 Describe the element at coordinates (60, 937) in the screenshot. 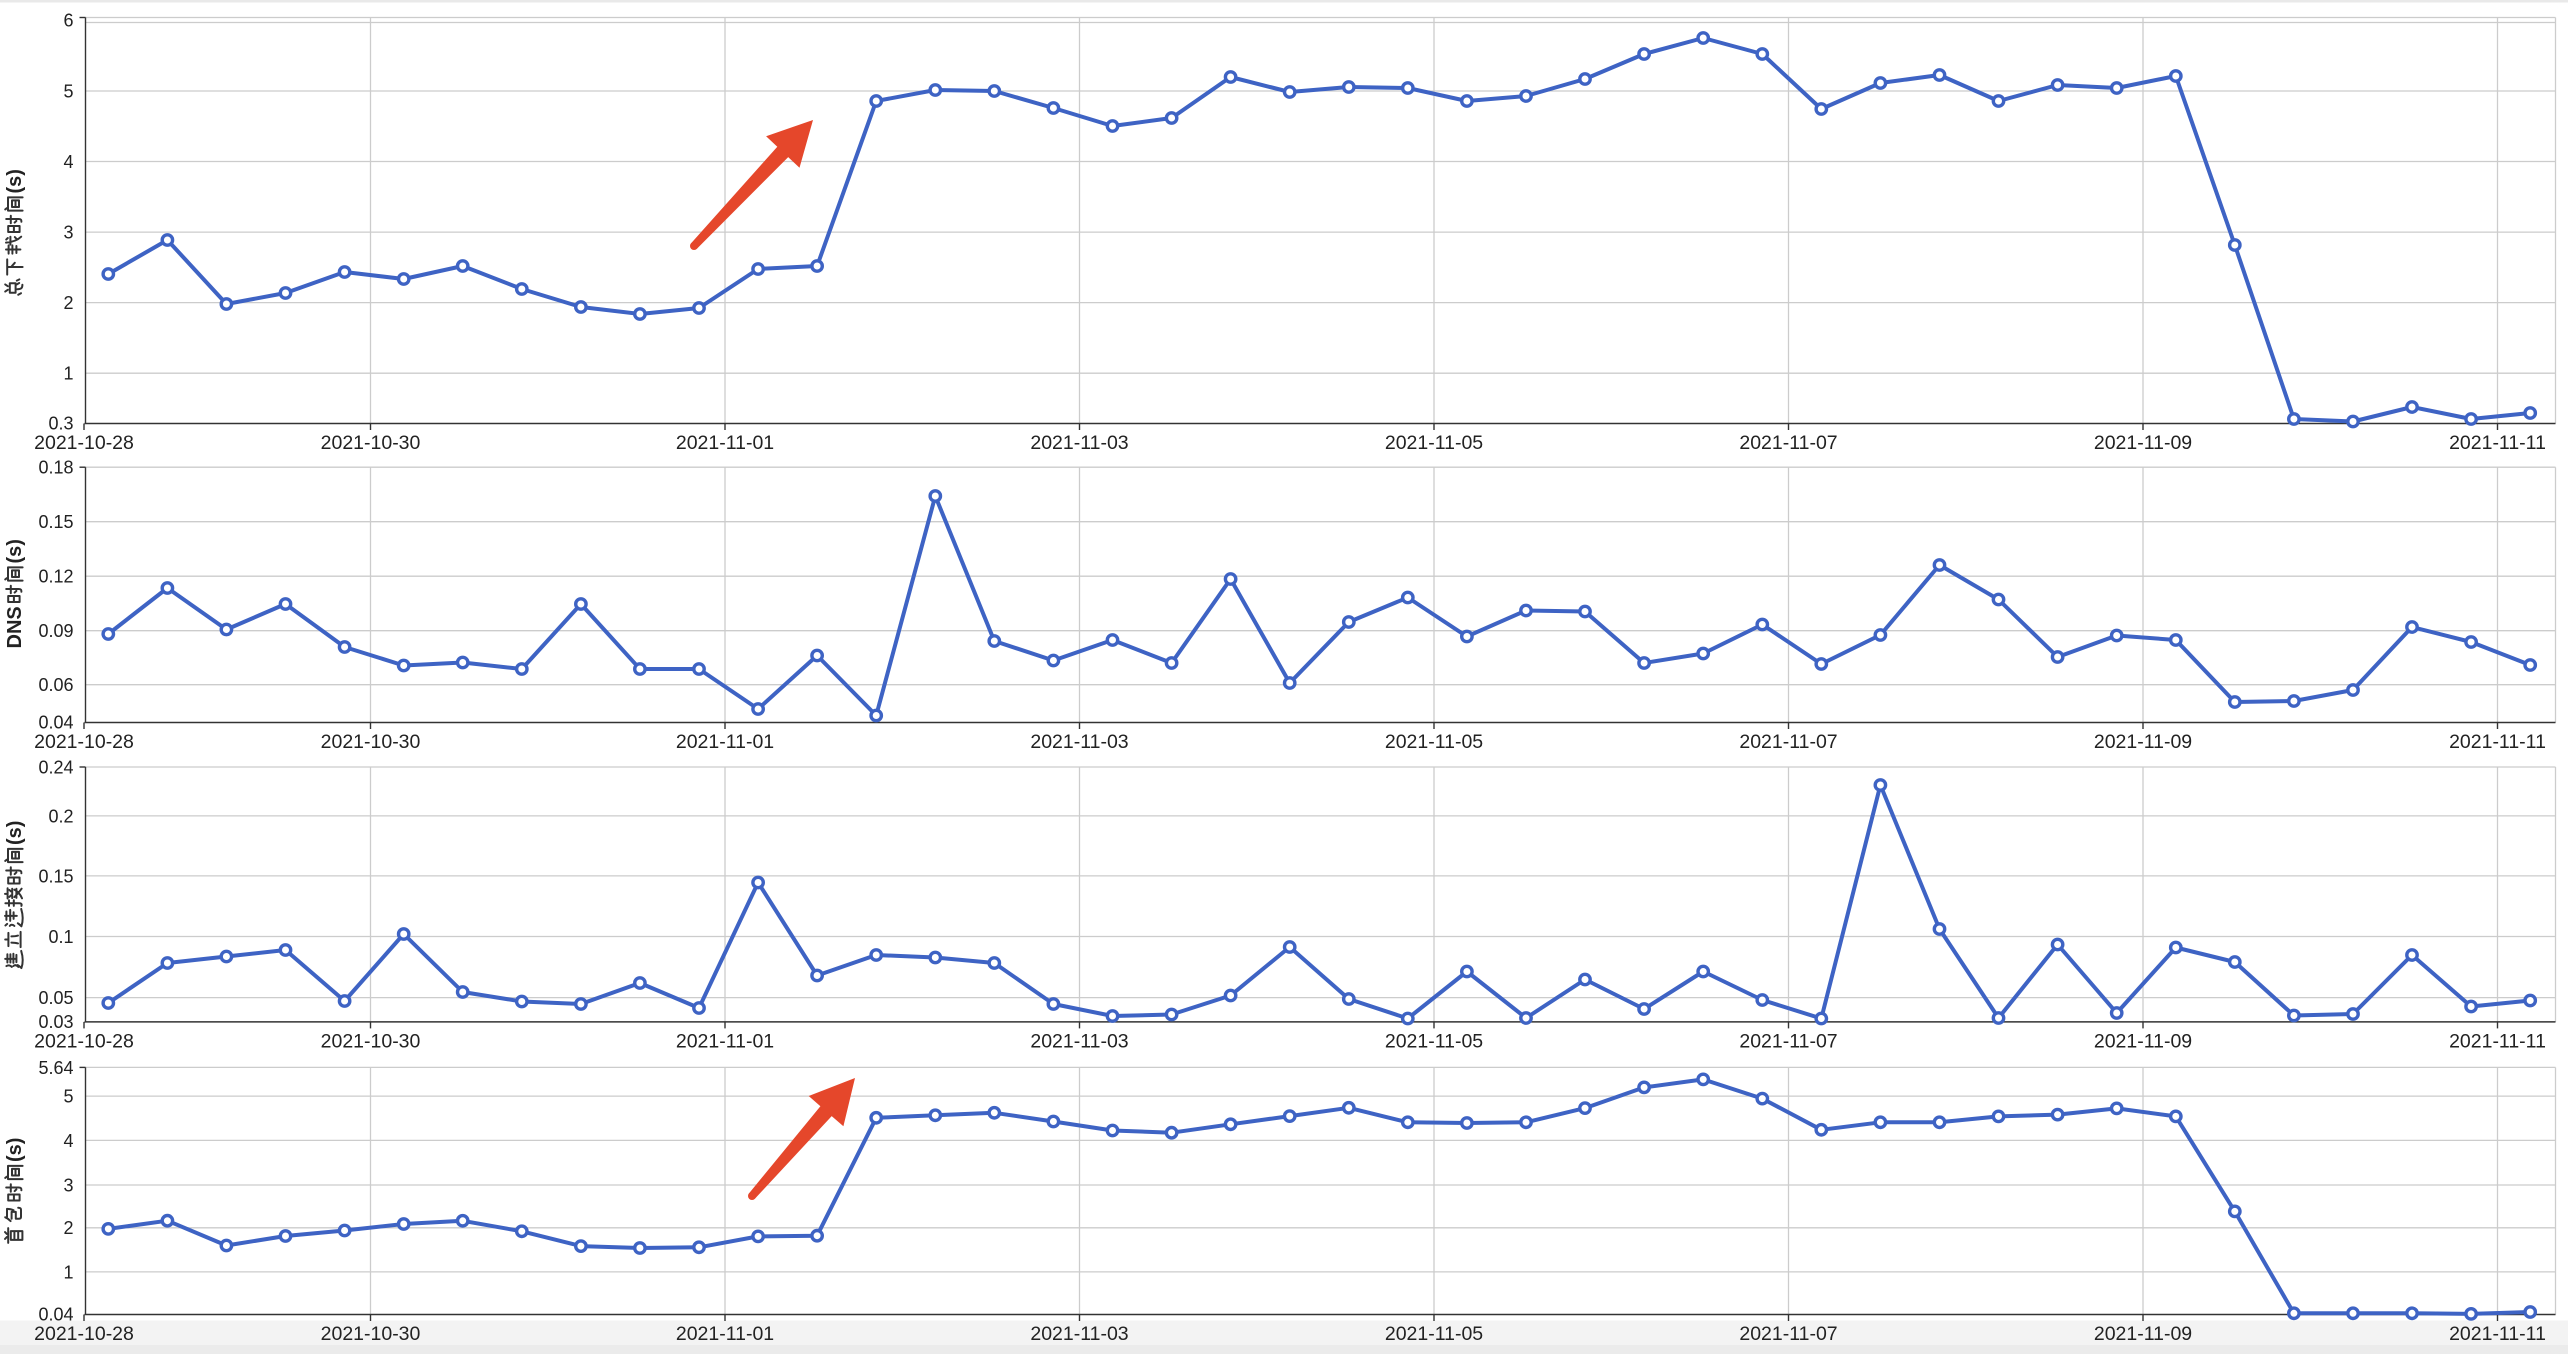

I see `svg-text: 0.1` at that location.